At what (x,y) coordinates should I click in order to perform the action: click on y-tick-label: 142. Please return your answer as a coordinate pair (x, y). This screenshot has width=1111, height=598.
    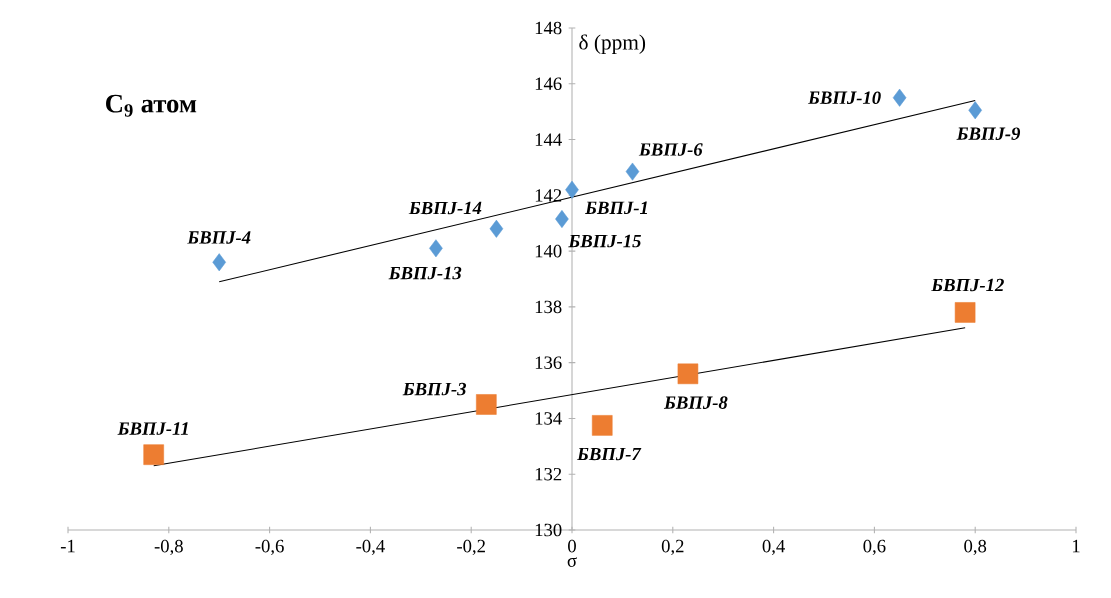
    Looking at the image, I should click on (548, 195).